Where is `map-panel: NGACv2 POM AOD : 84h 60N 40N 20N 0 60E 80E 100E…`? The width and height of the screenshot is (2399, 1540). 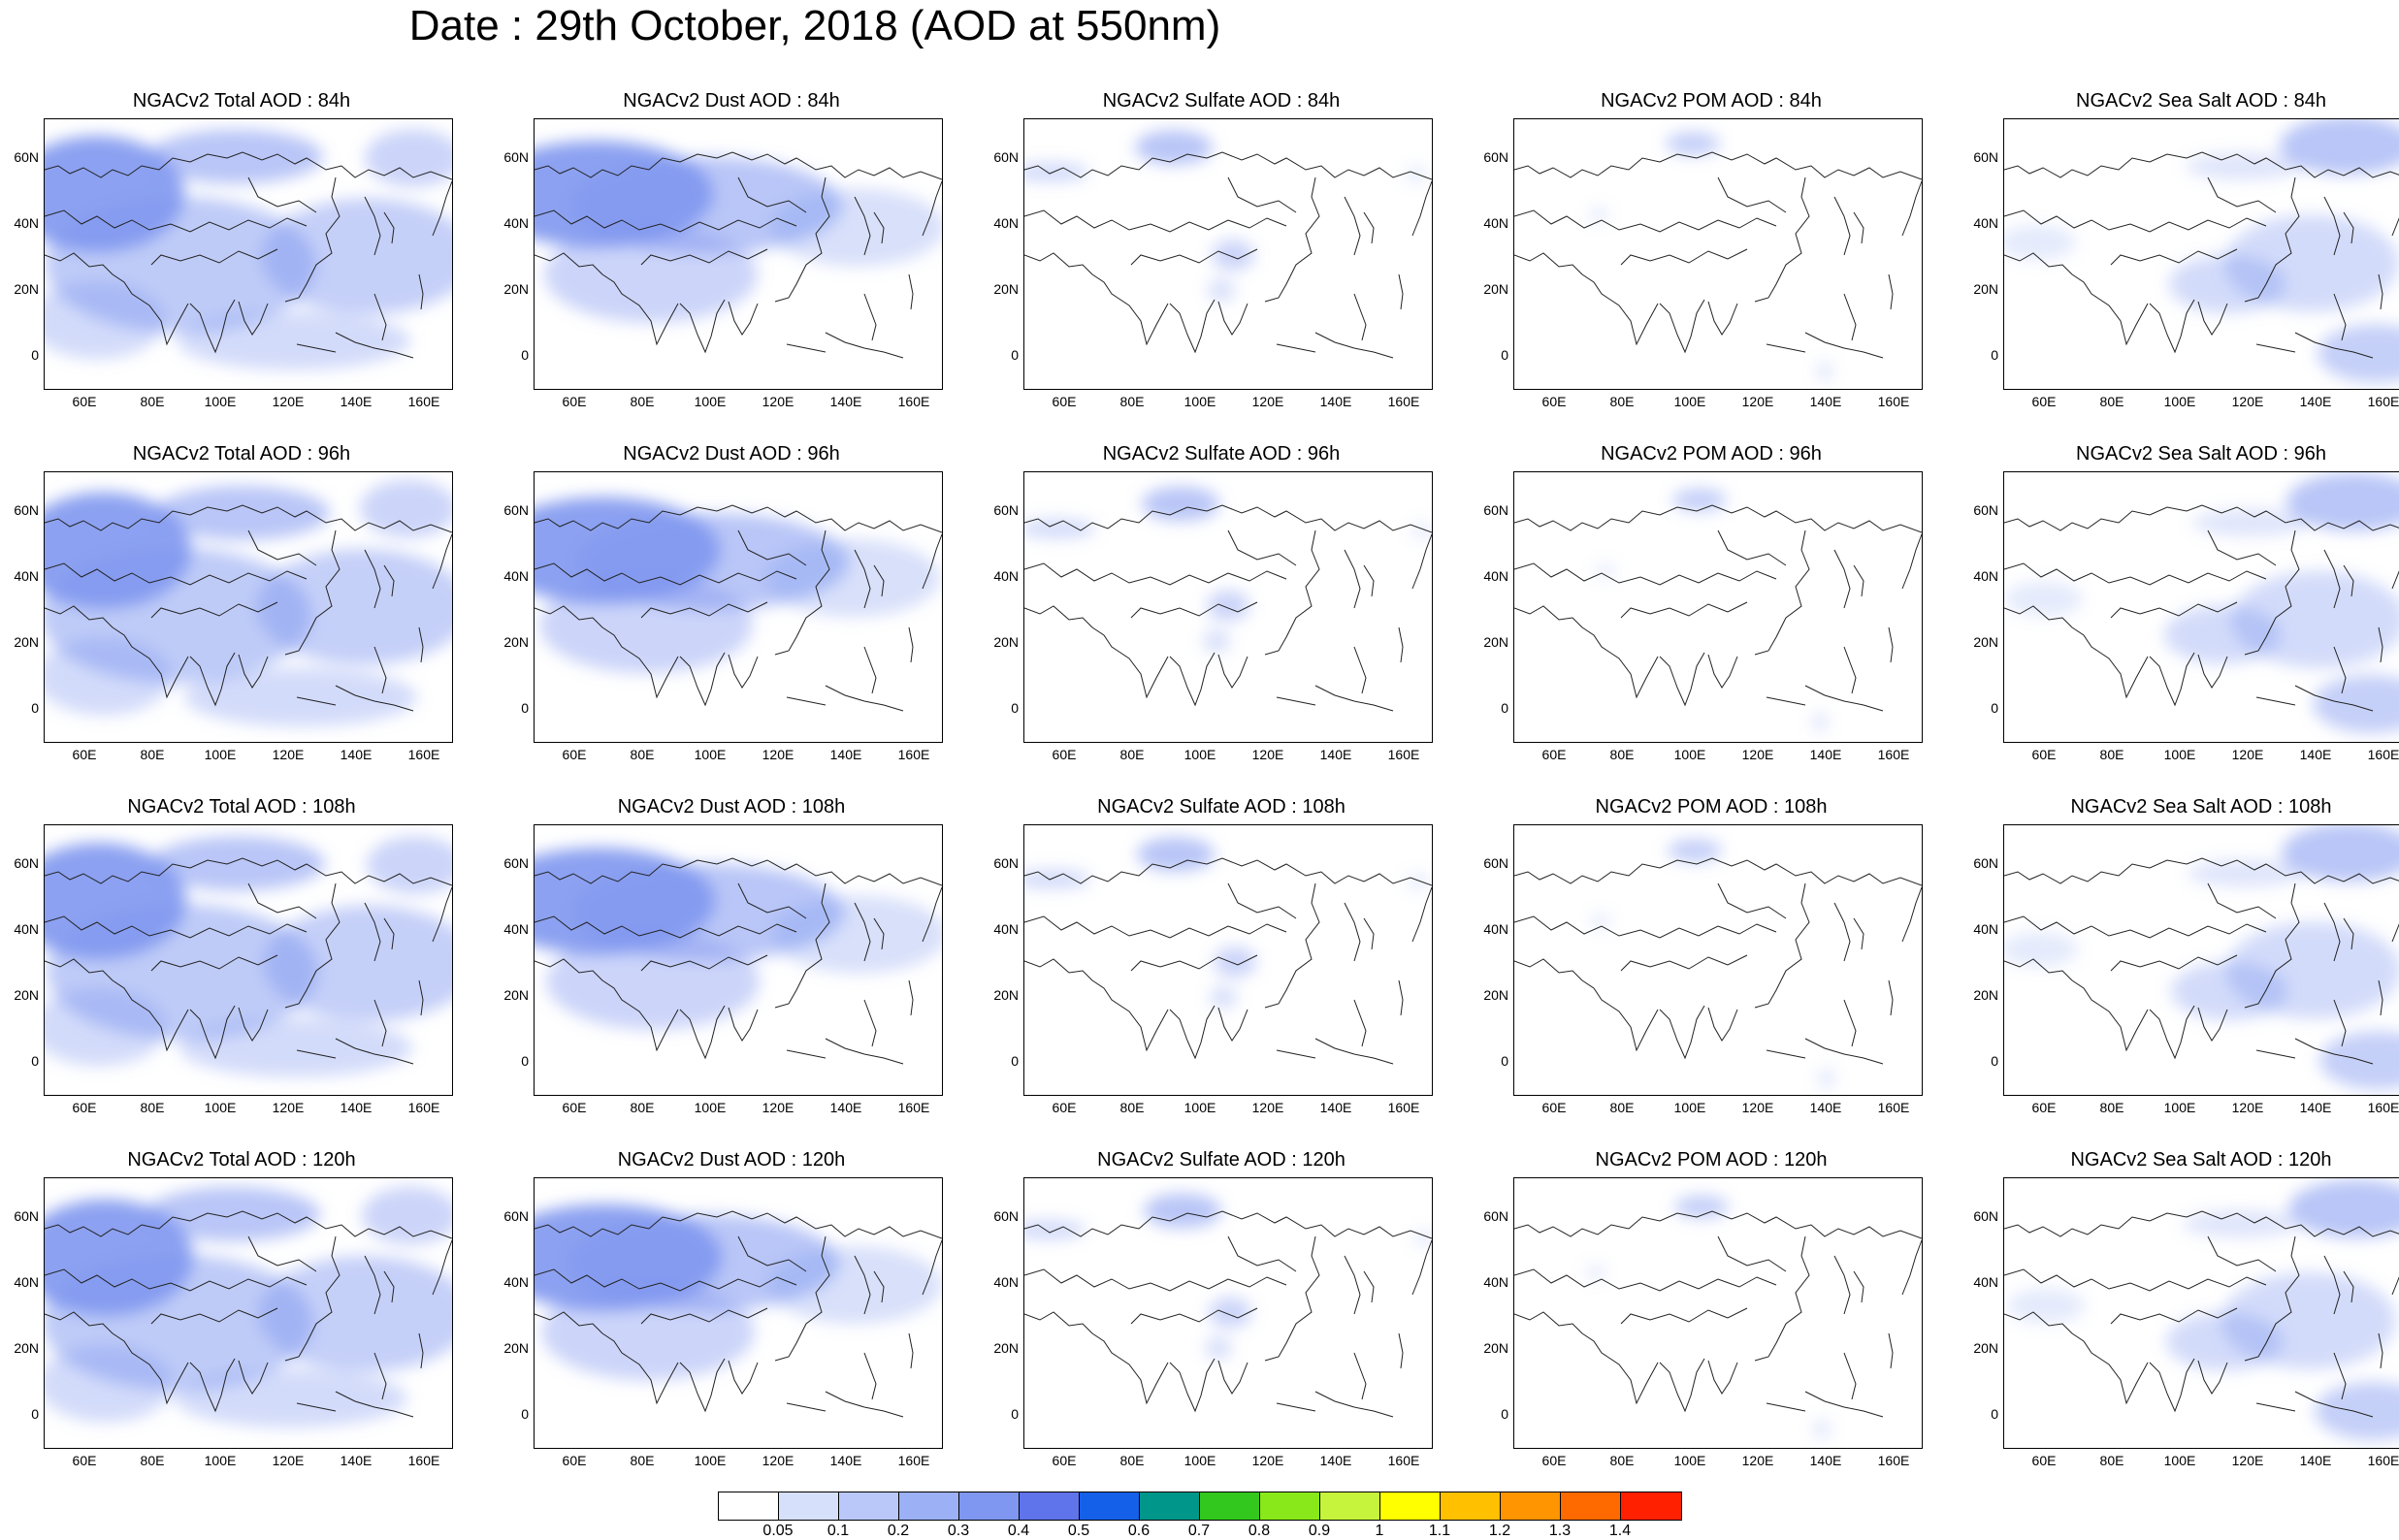 map-panel: NGACv2 POM AOD : 84h 60N 40N 20N 0 60E 80E 100E… is located at coordinates (1712, 246).